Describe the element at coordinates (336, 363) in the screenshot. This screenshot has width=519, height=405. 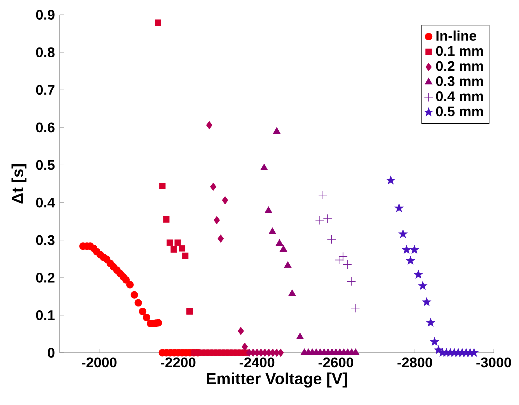
I see `x-tick-label: -2600` at that location.